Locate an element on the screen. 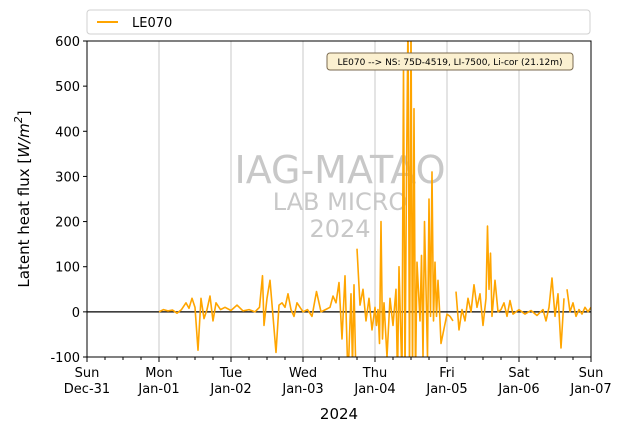 This screenshot has height=433, width=623. legend-box is located at coordinates (338, 22).